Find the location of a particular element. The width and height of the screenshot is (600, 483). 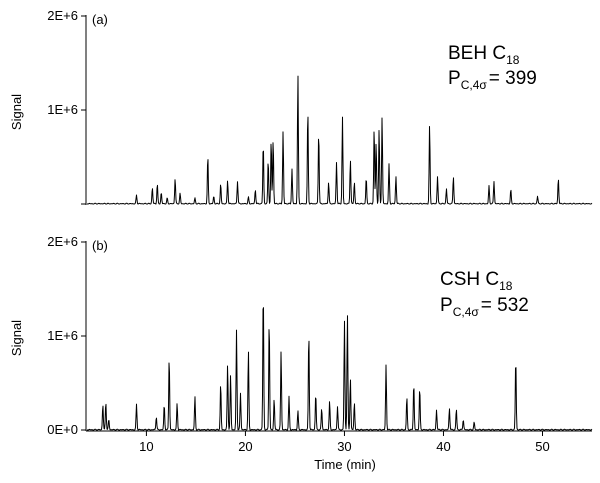

svg-text: CSH C18 is located at coordinates (476, 281).